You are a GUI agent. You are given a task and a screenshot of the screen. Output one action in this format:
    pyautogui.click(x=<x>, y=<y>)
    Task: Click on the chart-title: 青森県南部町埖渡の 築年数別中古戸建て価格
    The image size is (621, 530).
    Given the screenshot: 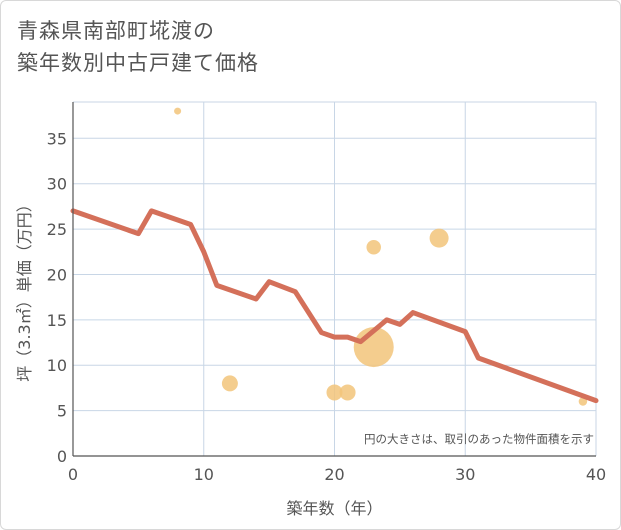 What is the action you would take?
    pyautogui.click(x=138, y=47)
    